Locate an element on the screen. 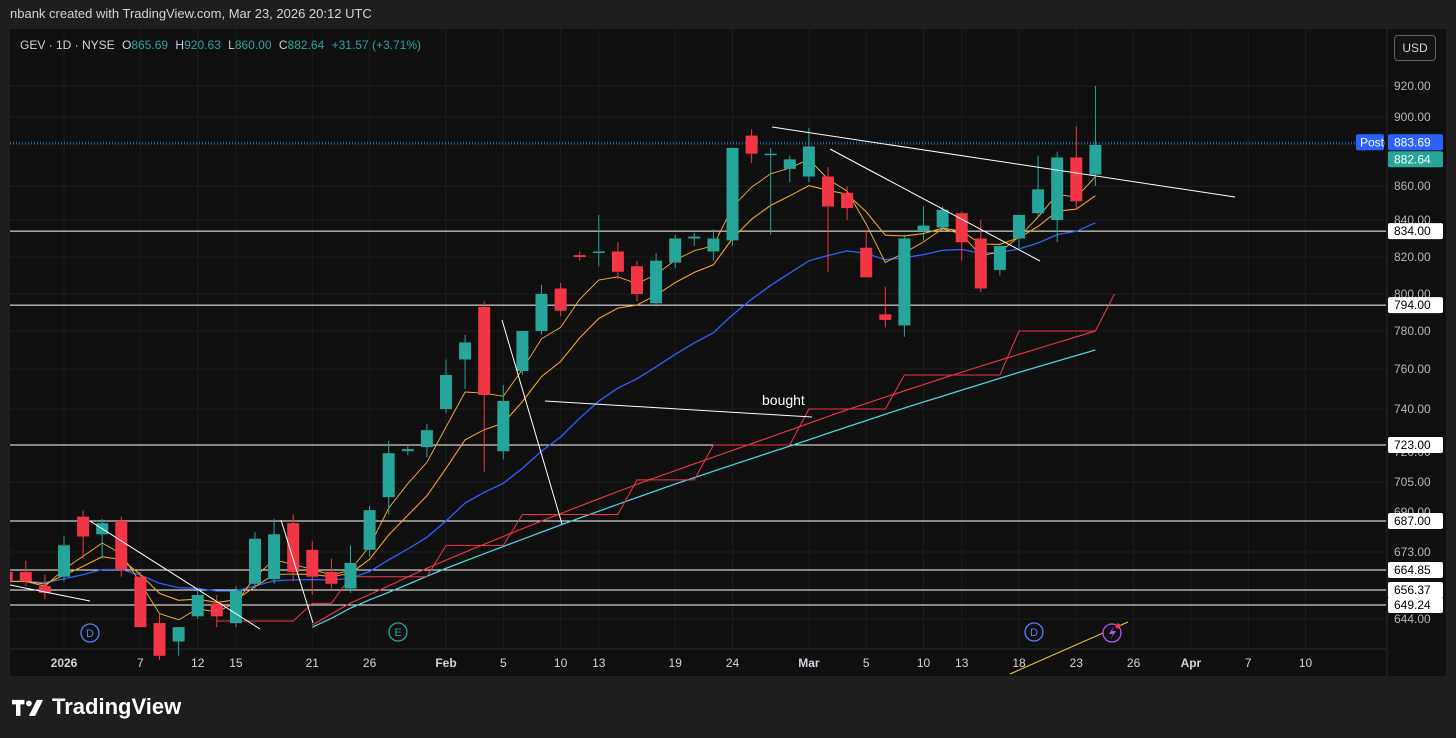  level-label: 664.85 is located at coordinates (1412, 570).